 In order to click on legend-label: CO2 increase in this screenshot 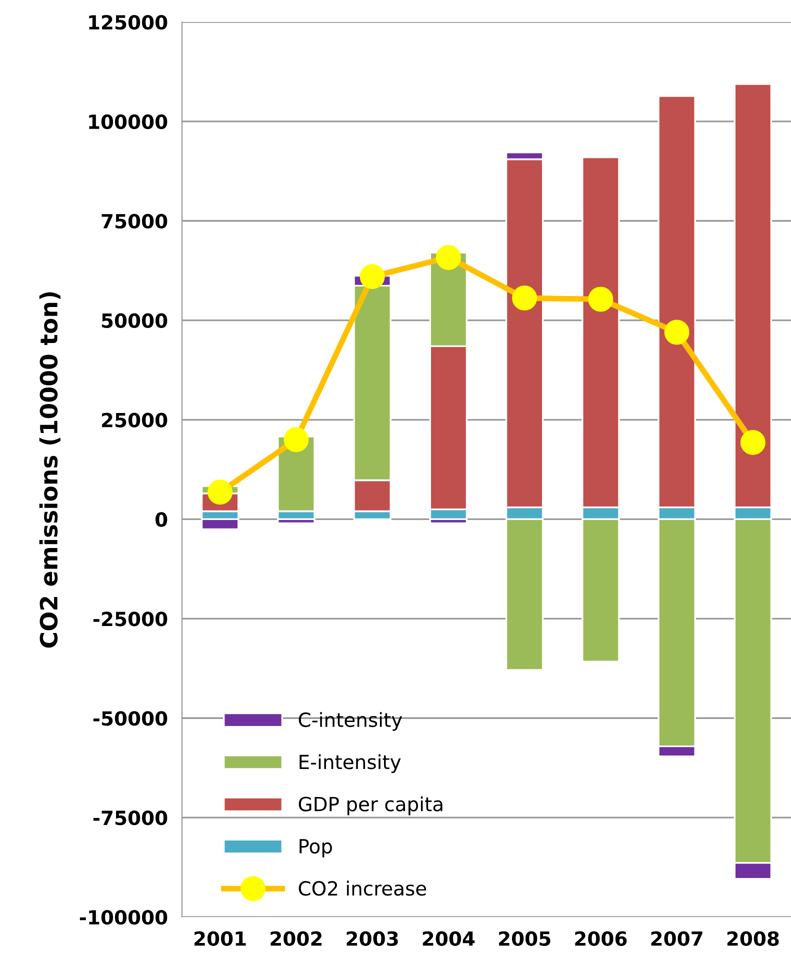, I will do `click(362, 888)`.